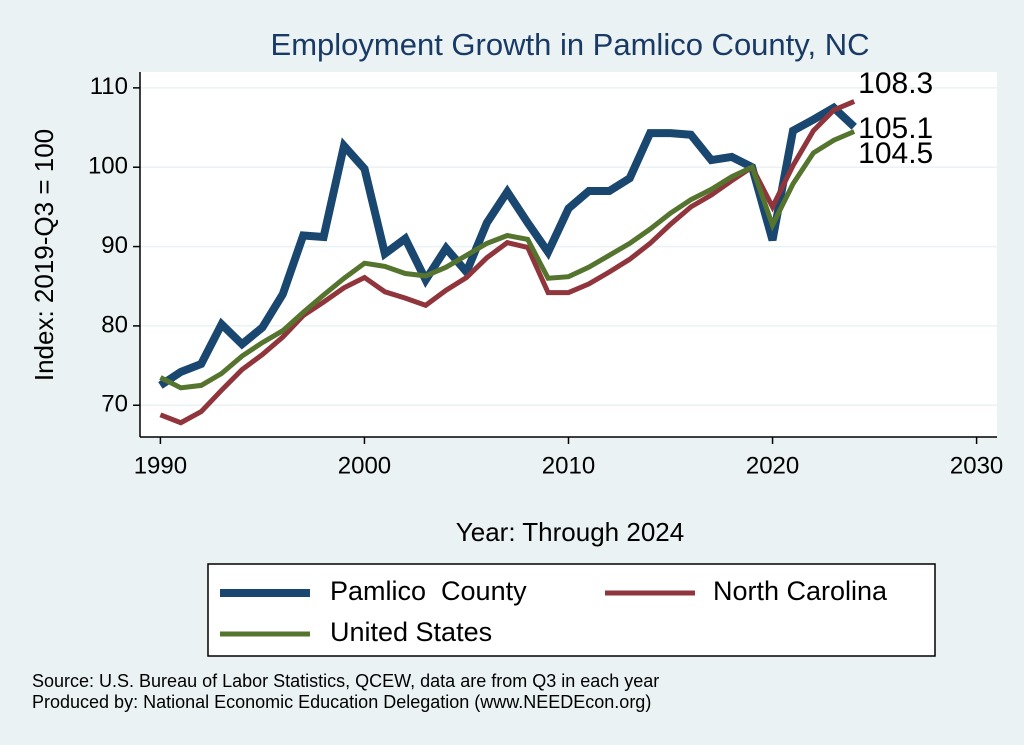  What do you see at coordinates (108, 166) in the screenshot?
I see `y-tick-label: 100` at bounding box center [108, 166].